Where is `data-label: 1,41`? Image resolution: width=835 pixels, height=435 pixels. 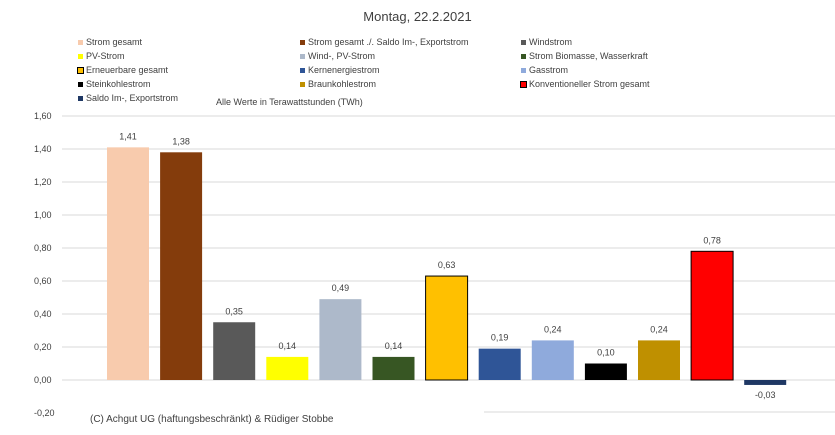
data-label: 1,41 is located at coordinates (128, 136).